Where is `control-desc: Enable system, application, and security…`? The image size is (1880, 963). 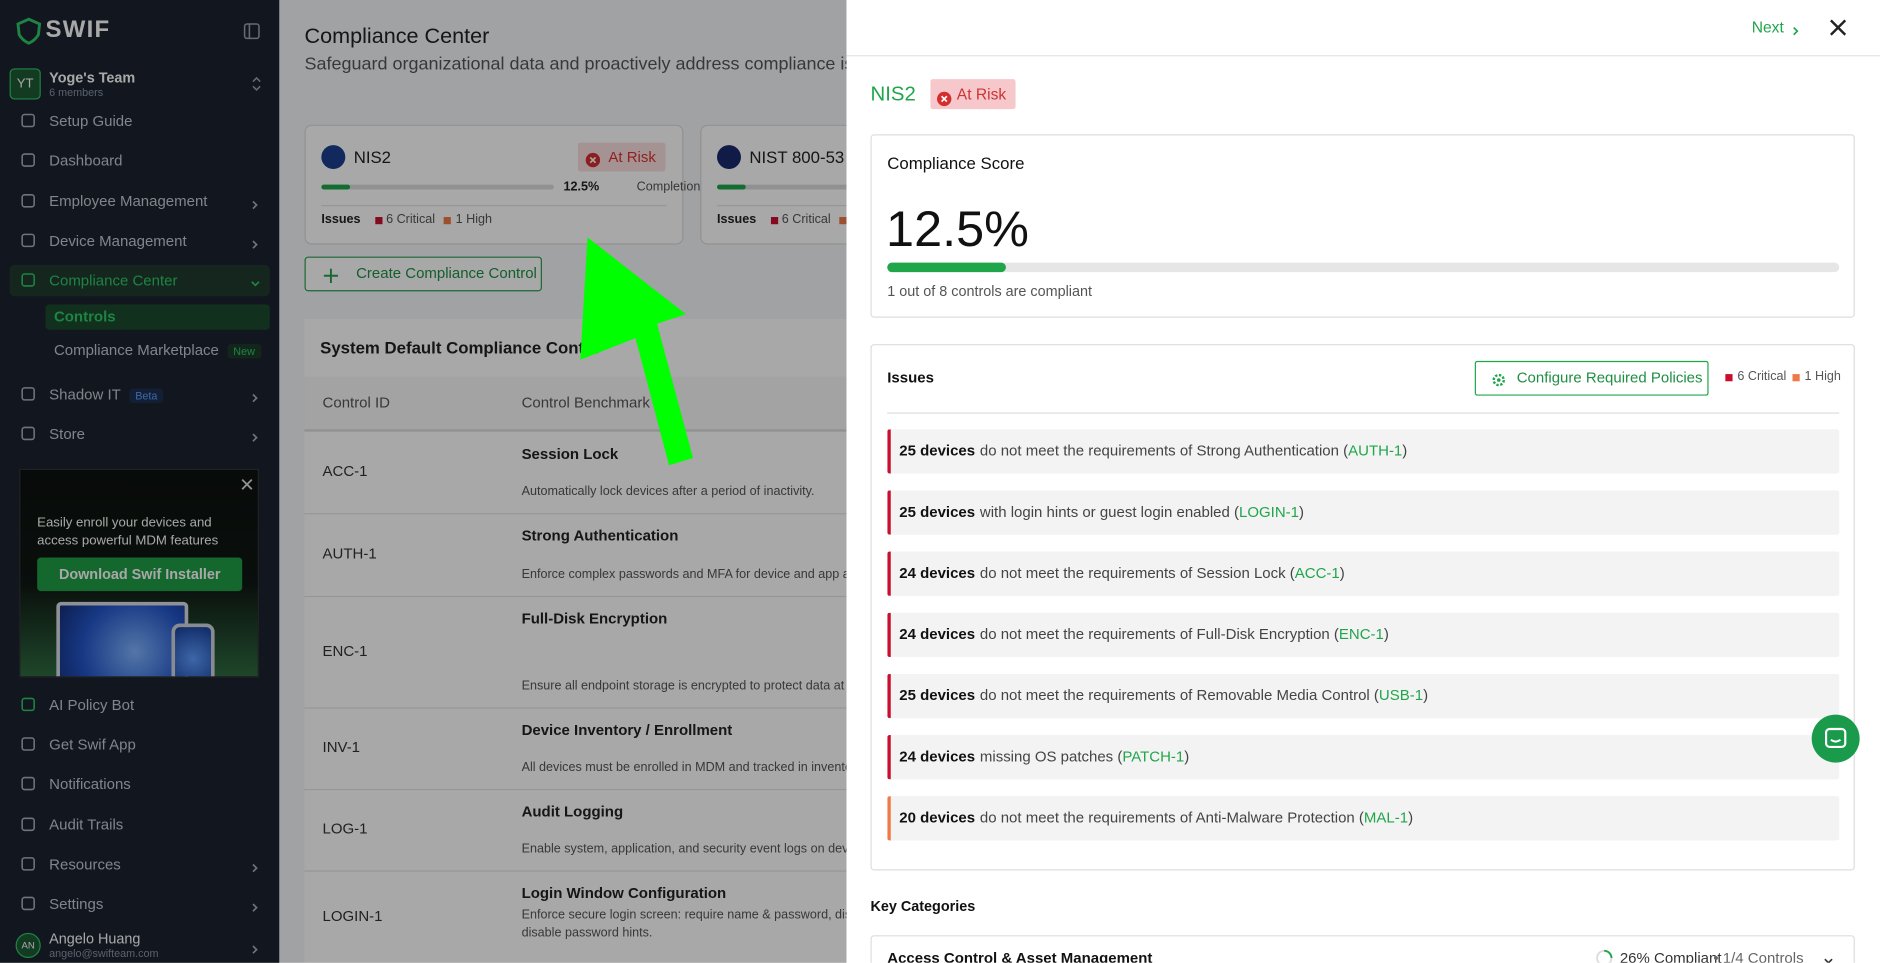 control-desc: Enable system, application, and security… is located at coordinates (684, 849).